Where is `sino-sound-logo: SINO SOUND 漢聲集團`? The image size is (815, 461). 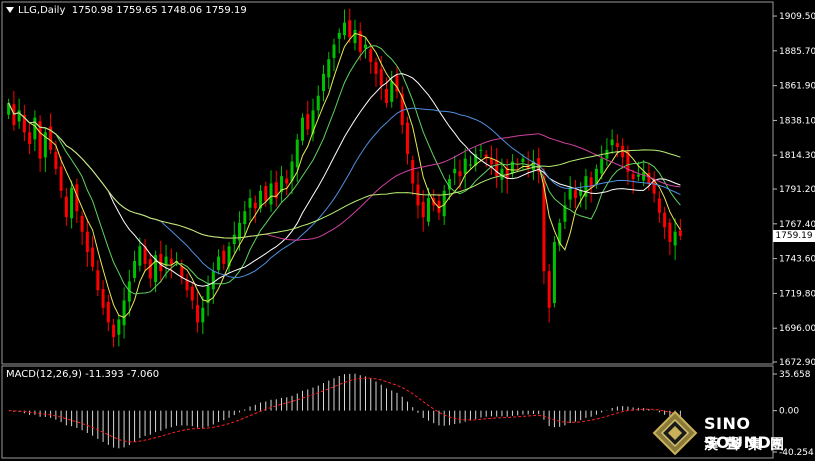 sino-sound-logo: SINO SOUND 漢聲集團 is located at coordinates (730, 433).